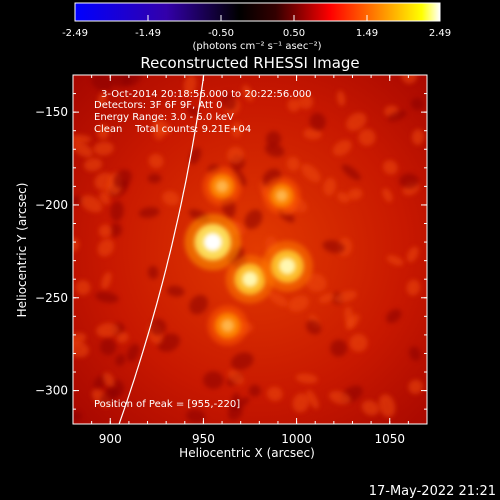  I want to click on colorbar-tick-label: -2.49, so click(75, 33).